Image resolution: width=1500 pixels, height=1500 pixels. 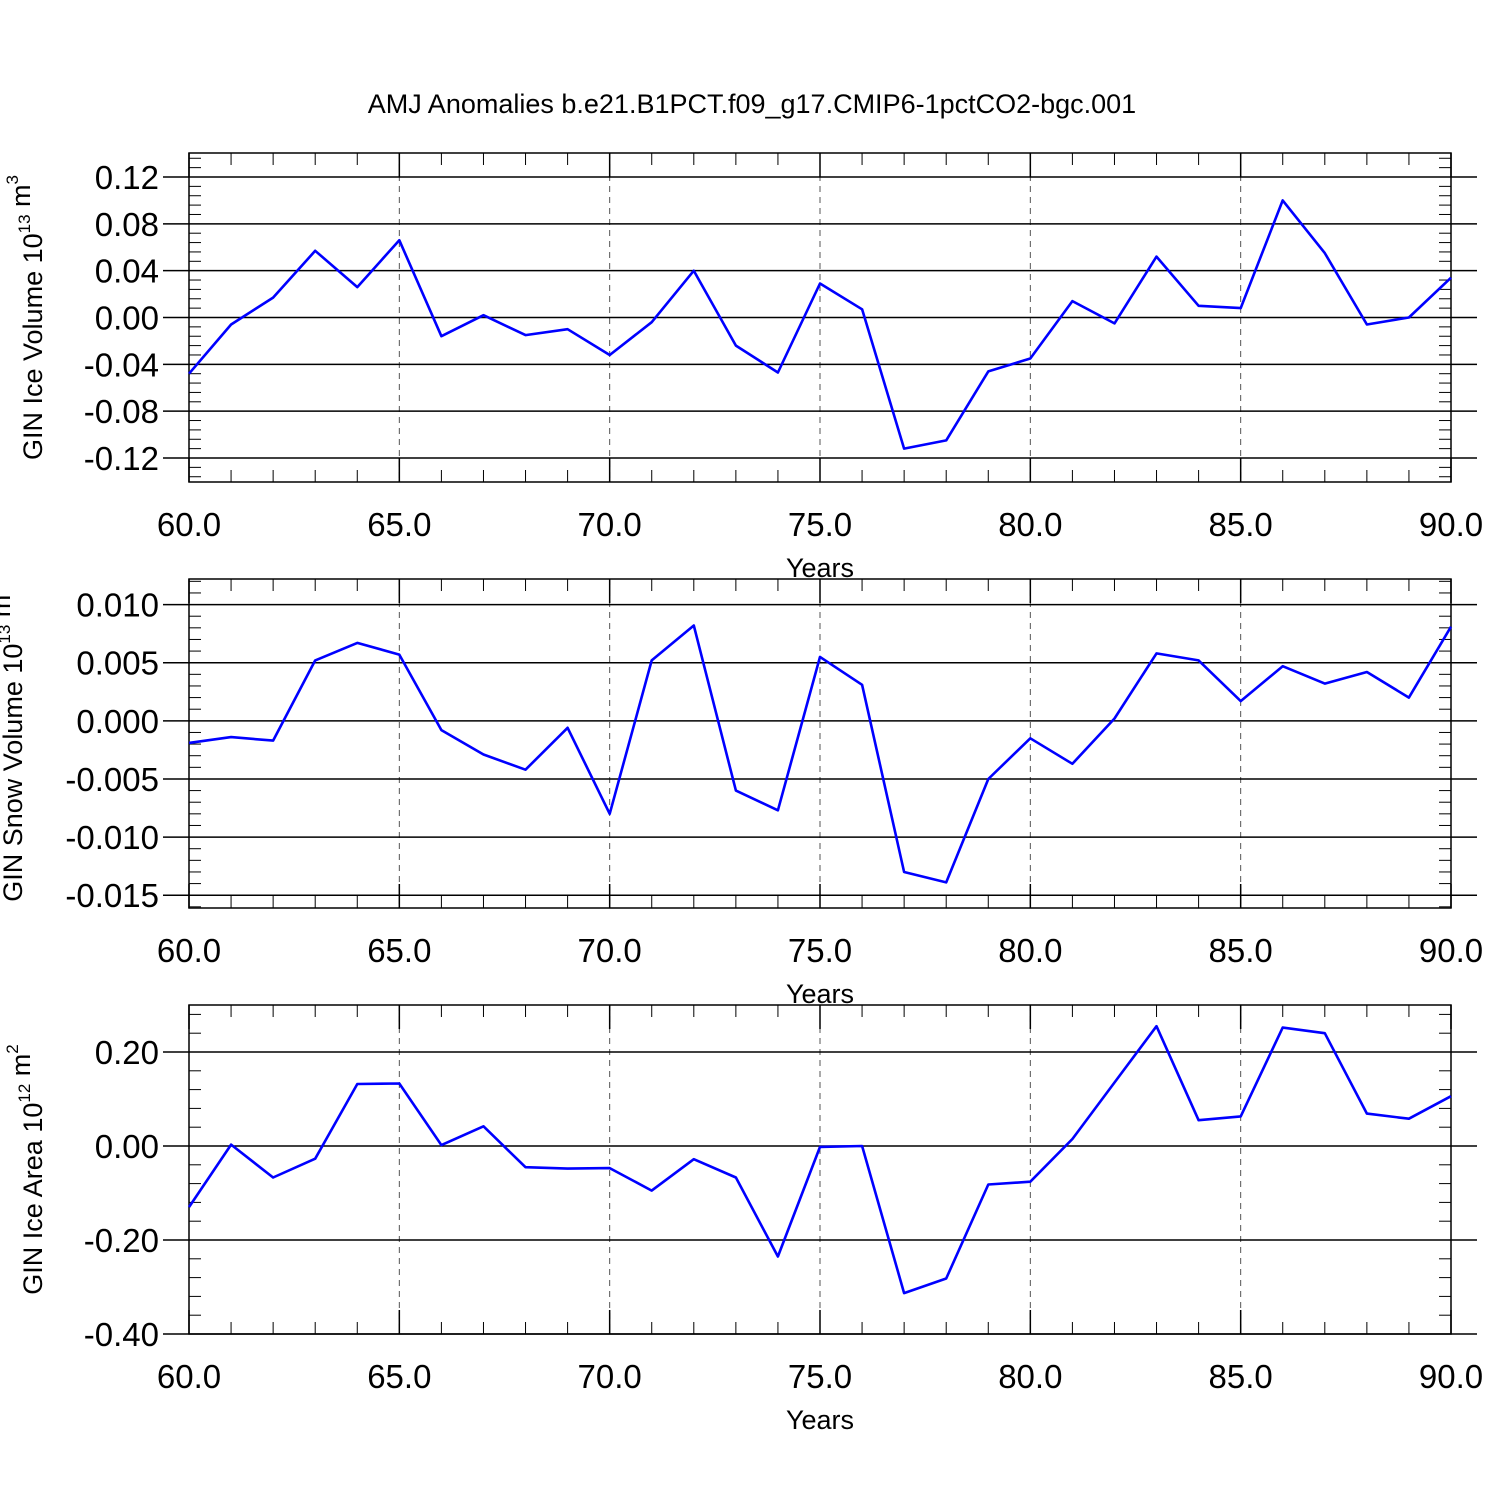 What do you see at coordinates (14, 773) in the screenshot?
I see `y-axis-title-part: GIN Snow Volume 10` at bounding box center [14, 773].